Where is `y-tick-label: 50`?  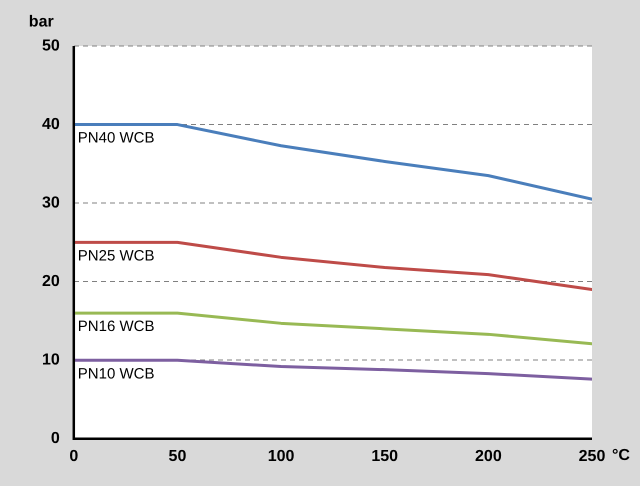
y-tick-label: 50 is located at coordinates (51, 45).